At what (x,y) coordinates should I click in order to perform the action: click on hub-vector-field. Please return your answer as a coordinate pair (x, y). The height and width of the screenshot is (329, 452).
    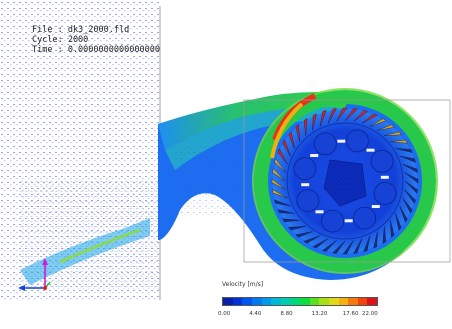
    Looking at the image, I should click on (345, 177).